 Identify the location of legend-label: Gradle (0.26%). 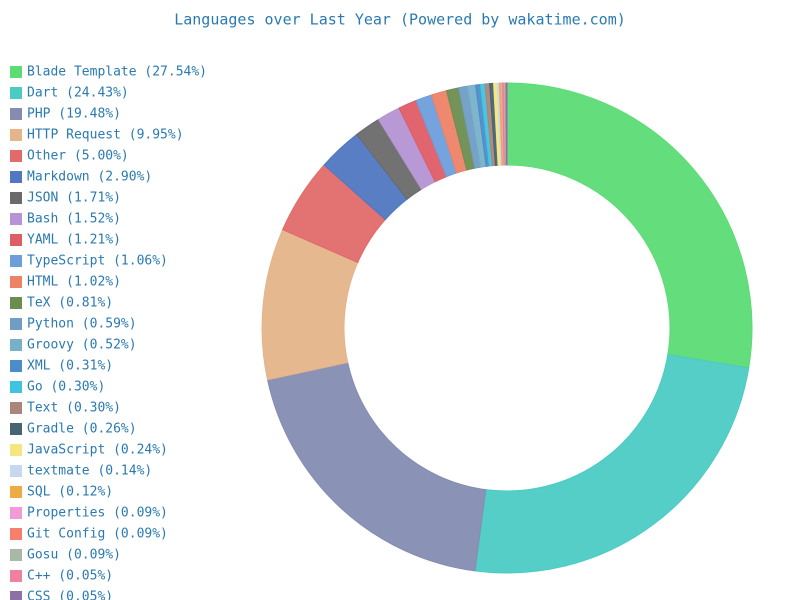
(82, 429).